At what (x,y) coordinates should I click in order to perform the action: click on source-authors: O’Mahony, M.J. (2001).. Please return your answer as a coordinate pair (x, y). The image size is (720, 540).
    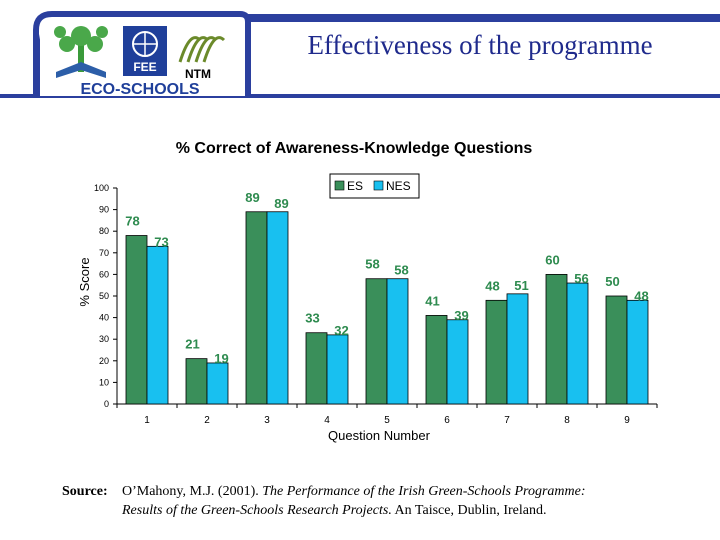
    Looking at the image, I should click on (192, 491).